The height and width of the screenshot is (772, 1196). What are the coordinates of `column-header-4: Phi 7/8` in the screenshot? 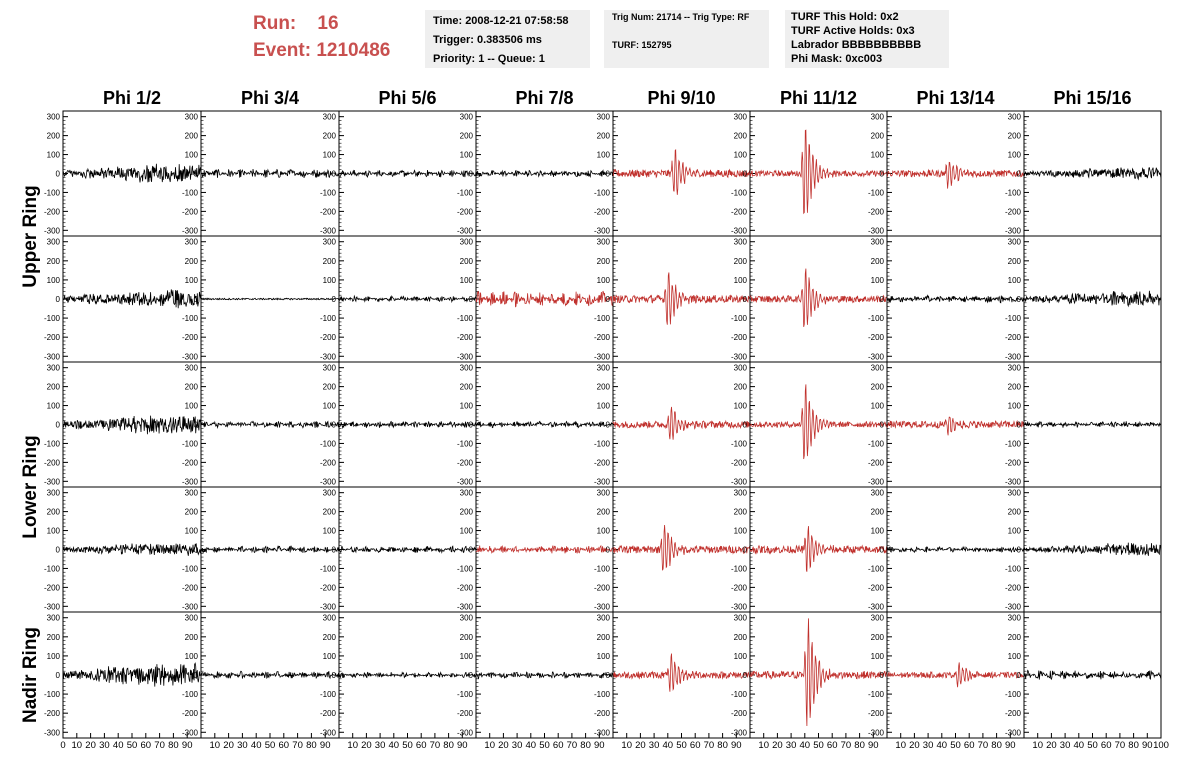 It's located at (544, 98).